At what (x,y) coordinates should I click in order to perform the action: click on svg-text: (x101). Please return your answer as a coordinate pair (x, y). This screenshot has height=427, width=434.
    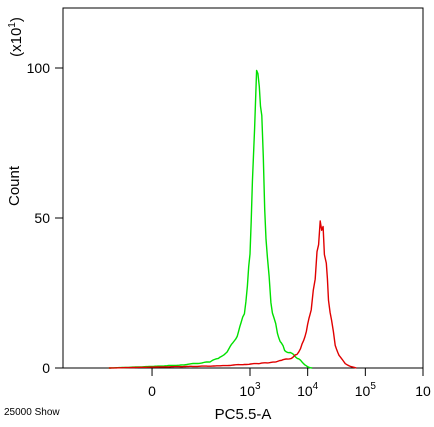
    Looking at the image, I should click on (16, 37).